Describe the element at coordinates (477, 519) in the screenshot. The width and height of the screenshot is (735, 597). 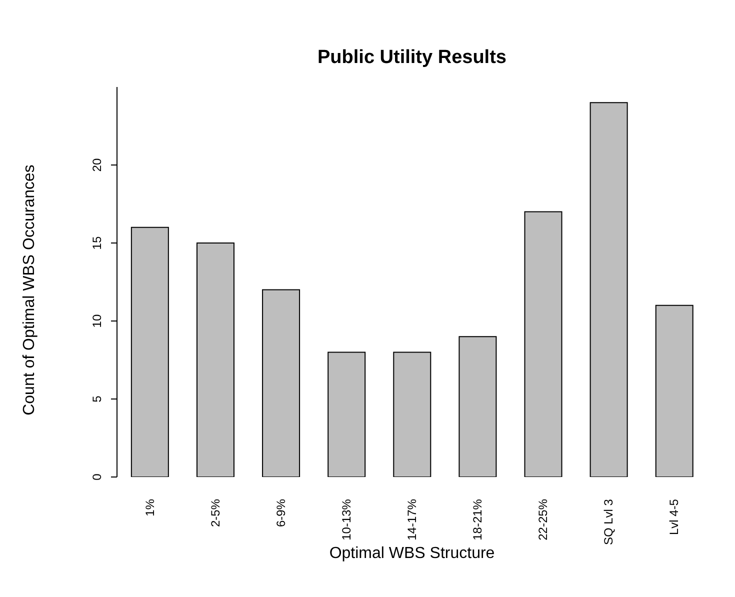
I see `x-tick-label: 18-21%` at that location.